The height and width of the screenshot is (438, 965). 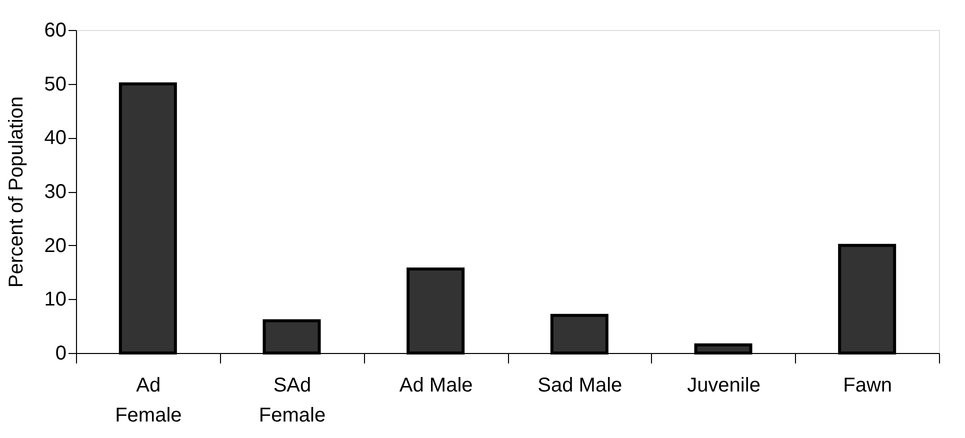 What do you see at coordinates (867, 385) in the screenshot?
I see `x-tick-label: Fawn` at bounding box center [867, 385].